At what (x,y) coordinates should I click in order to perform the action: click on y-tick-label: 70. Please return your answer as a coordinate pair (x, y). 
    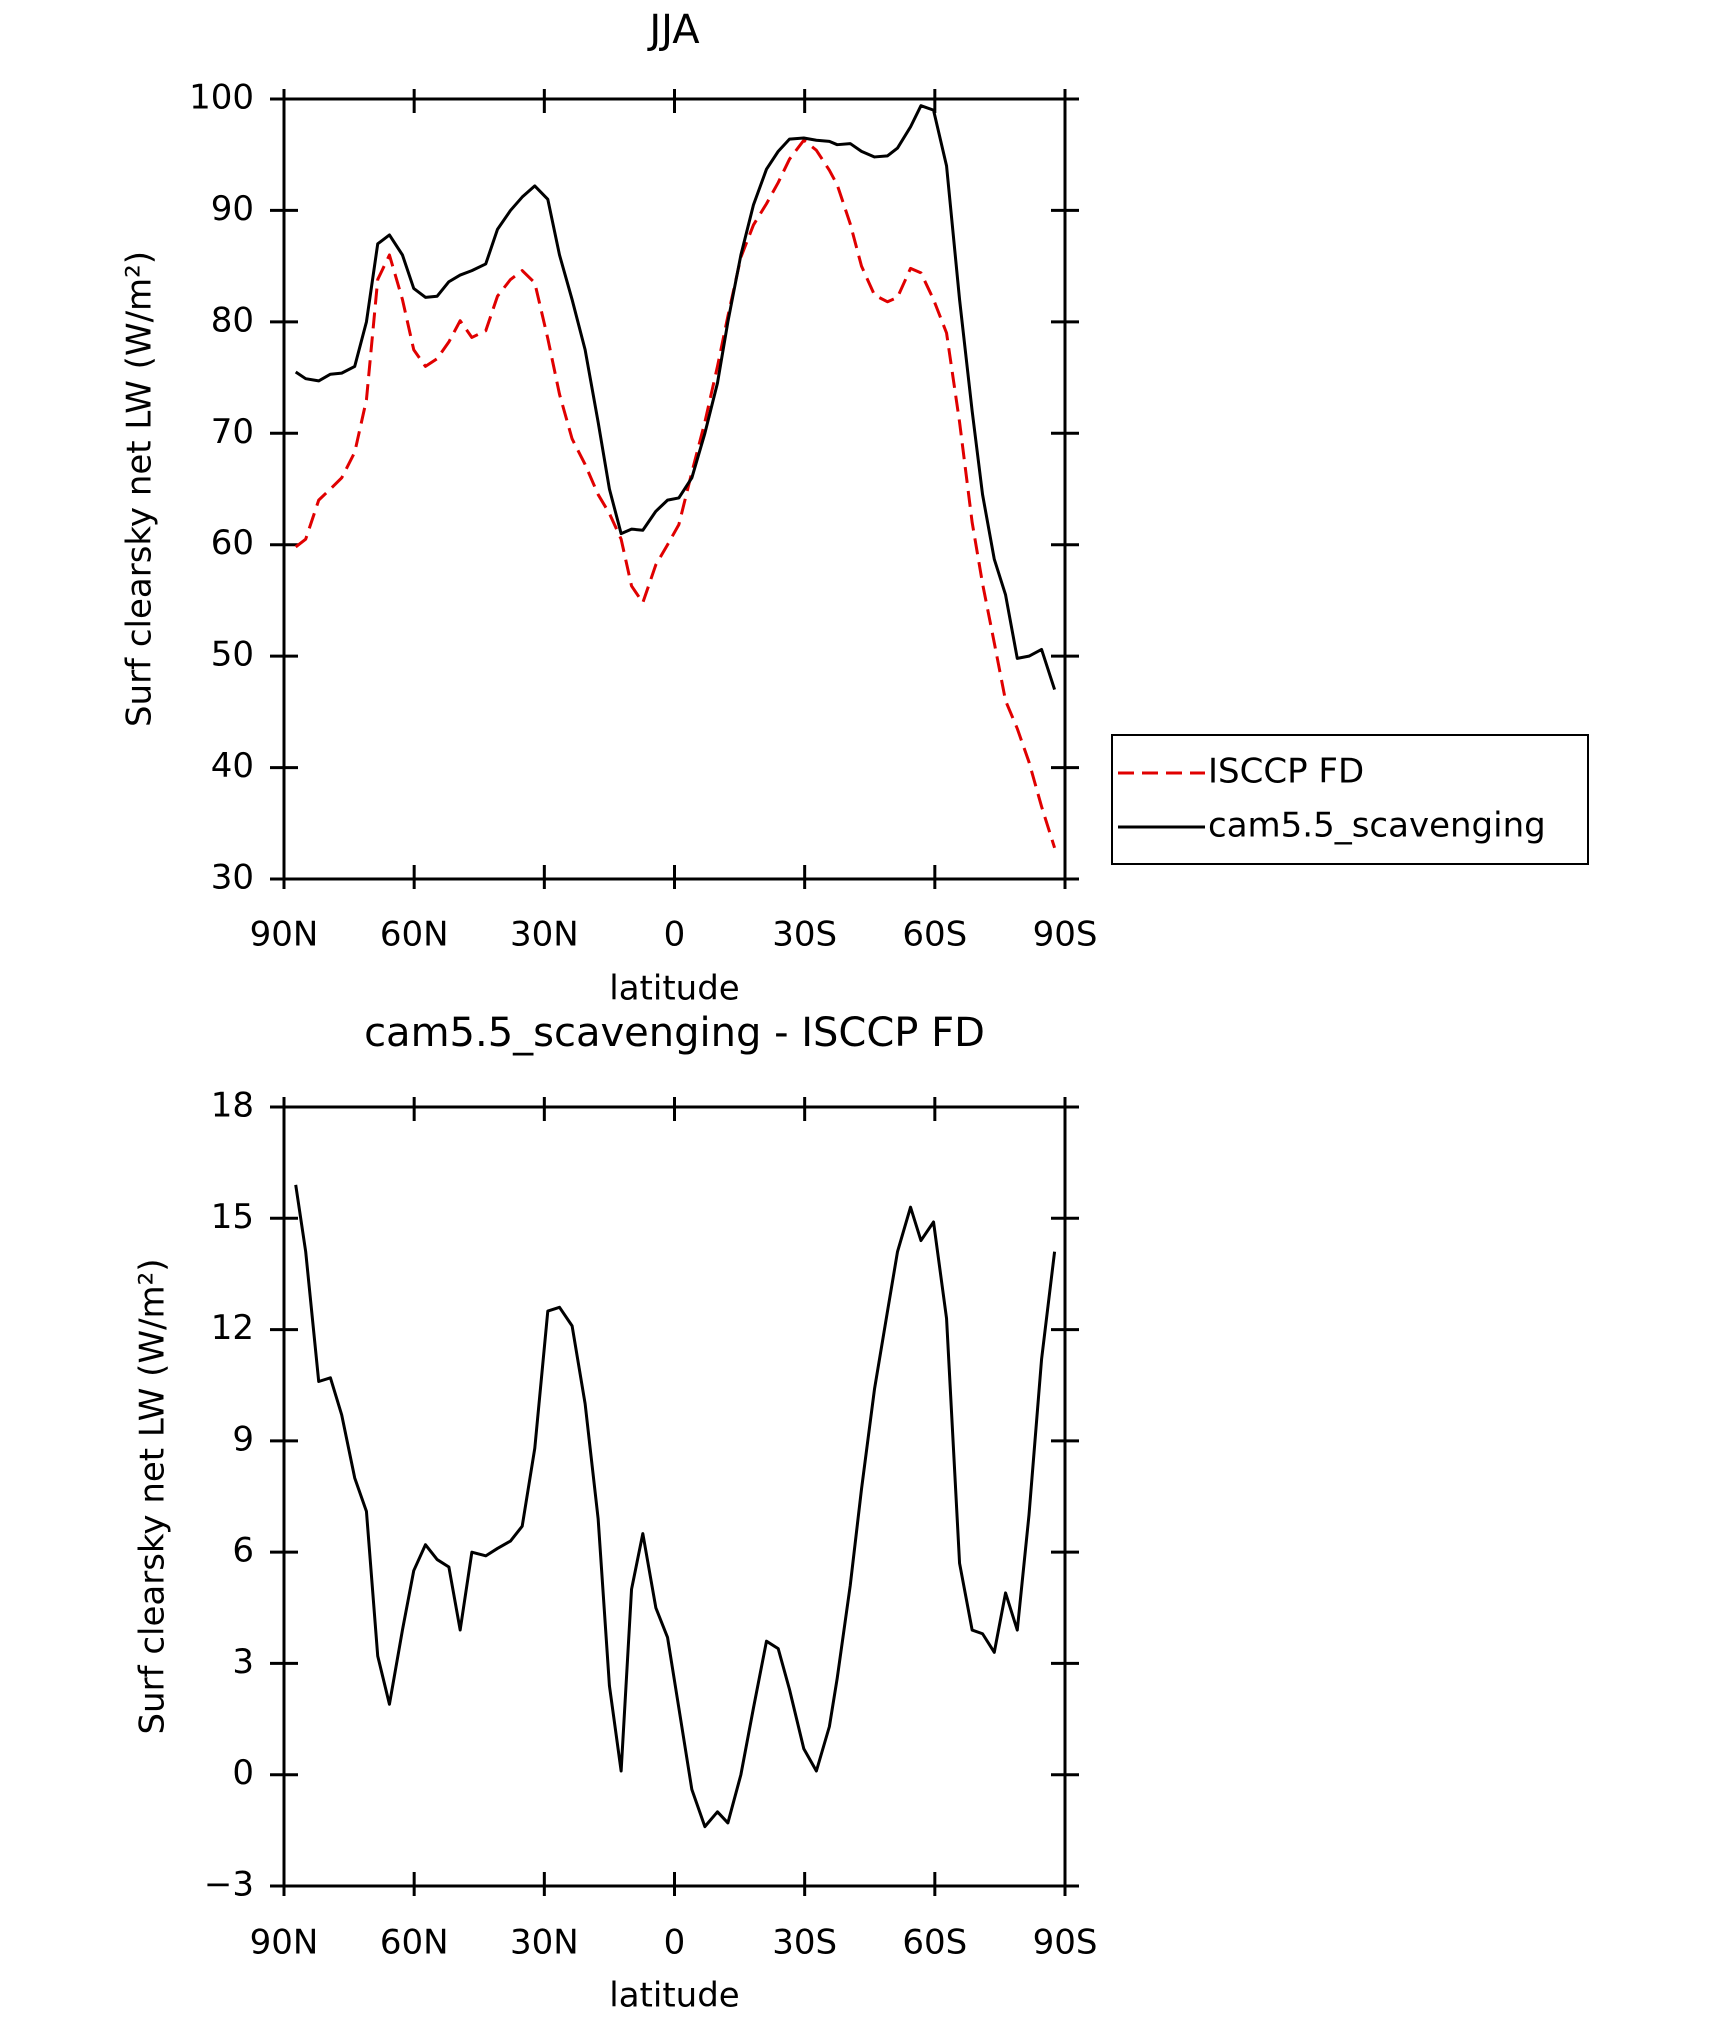
    Looking at the image, I should click on (232, 432).